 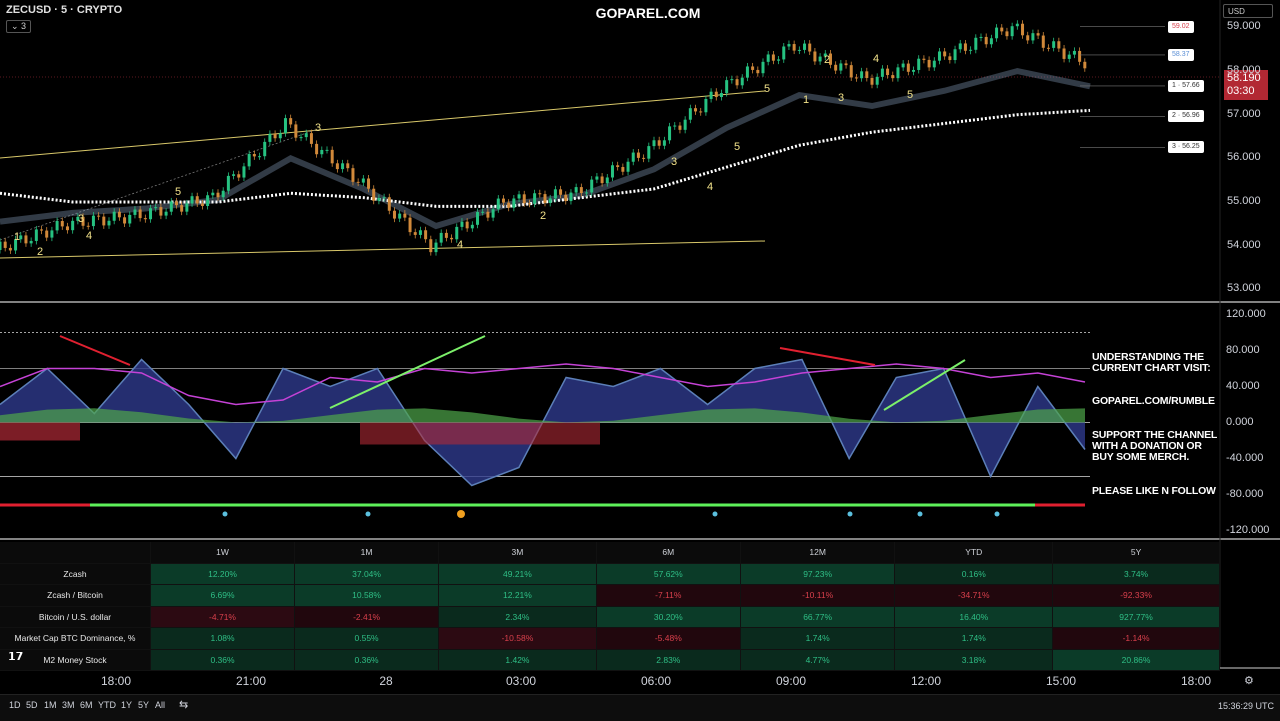 I want to click on timeframe-button-1m: 1M, so click(x=50, y=705).